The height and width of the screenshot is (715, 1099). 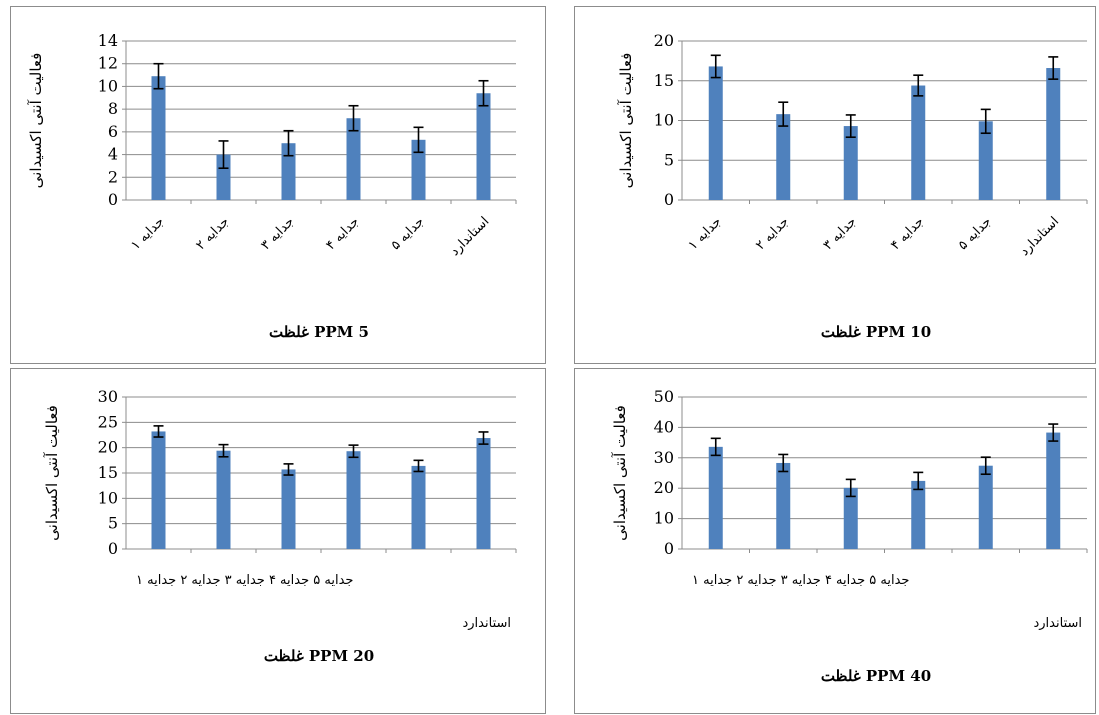 I want to click on chart-caption: غلظت PPM 10, so click(x=876, y=332).